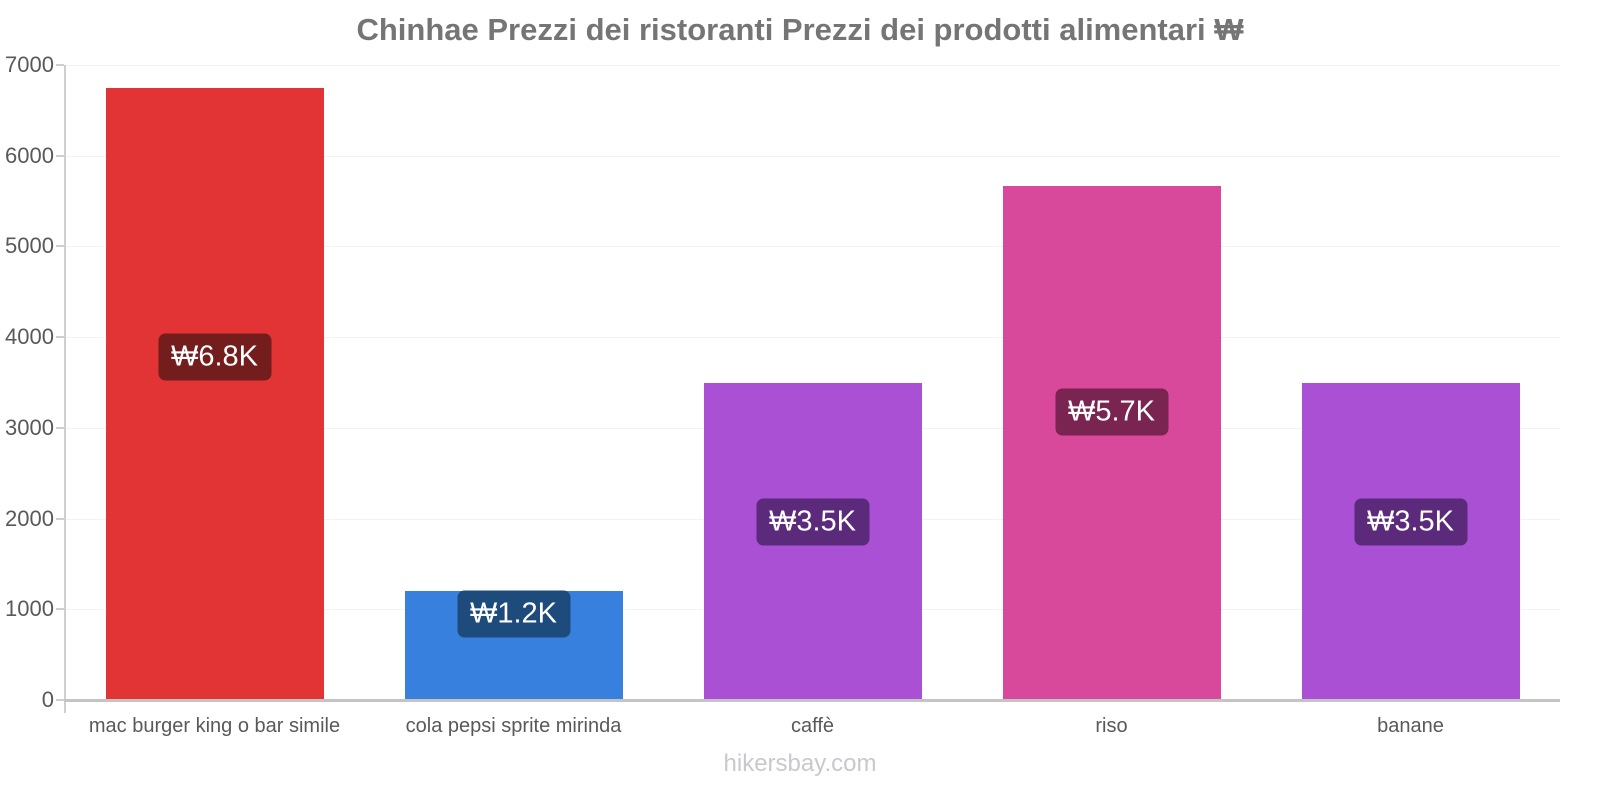 The image size is (1600, 800). What do you see at coordinates (29, 155) in the screenshot?
I see `y-tick-label: 6000` at bounding box center [29, 155].